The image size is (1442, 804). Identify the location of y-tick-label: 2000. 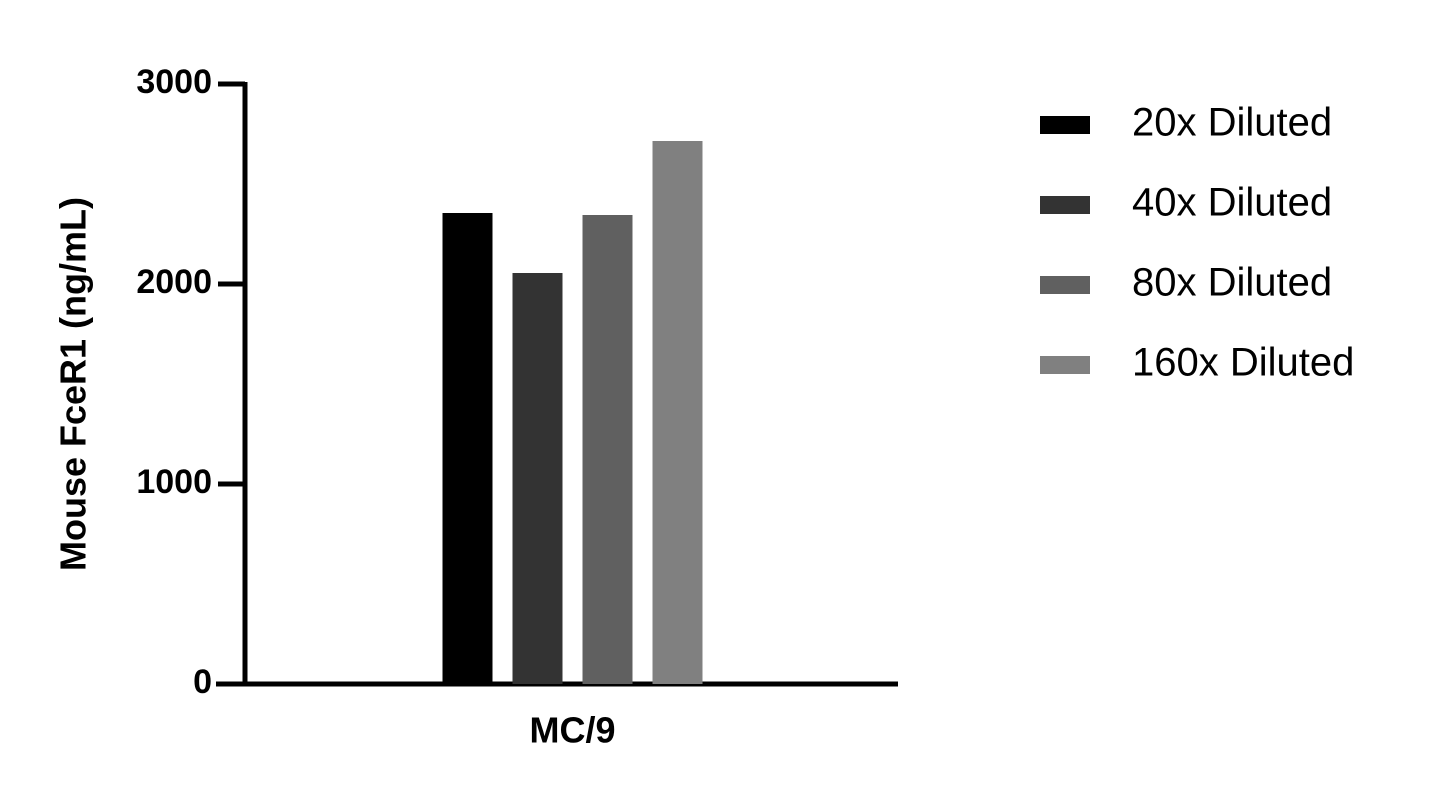
(174, 282).